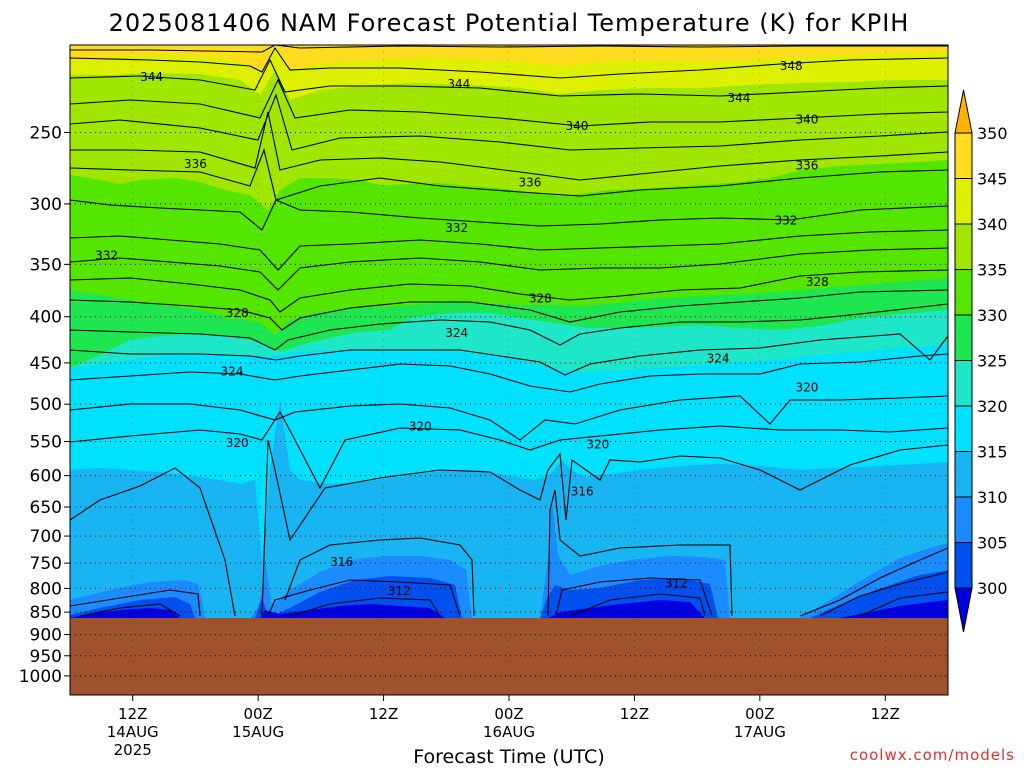  Describe the element at coordinates (46, 133) in the screenshot. I see `y-tick-label: 250` at that location.